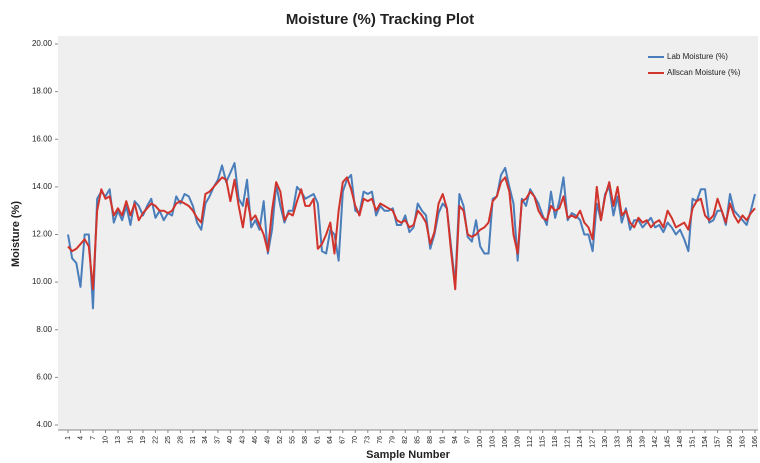  Describe the element at coordinates (143, 440) in the screenshot. I see `x-tick-label: 19` at that location.